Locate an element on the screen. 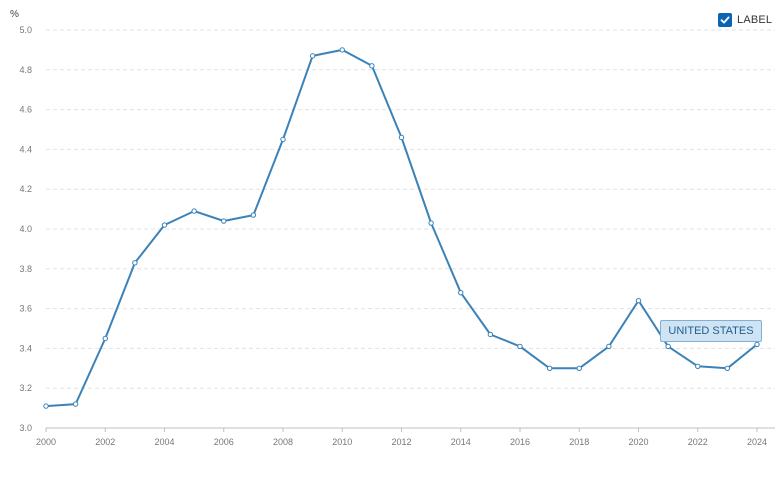 The width and height of the screenshot is (783, 486). label-checkbox is located at coordinates (725, 20).